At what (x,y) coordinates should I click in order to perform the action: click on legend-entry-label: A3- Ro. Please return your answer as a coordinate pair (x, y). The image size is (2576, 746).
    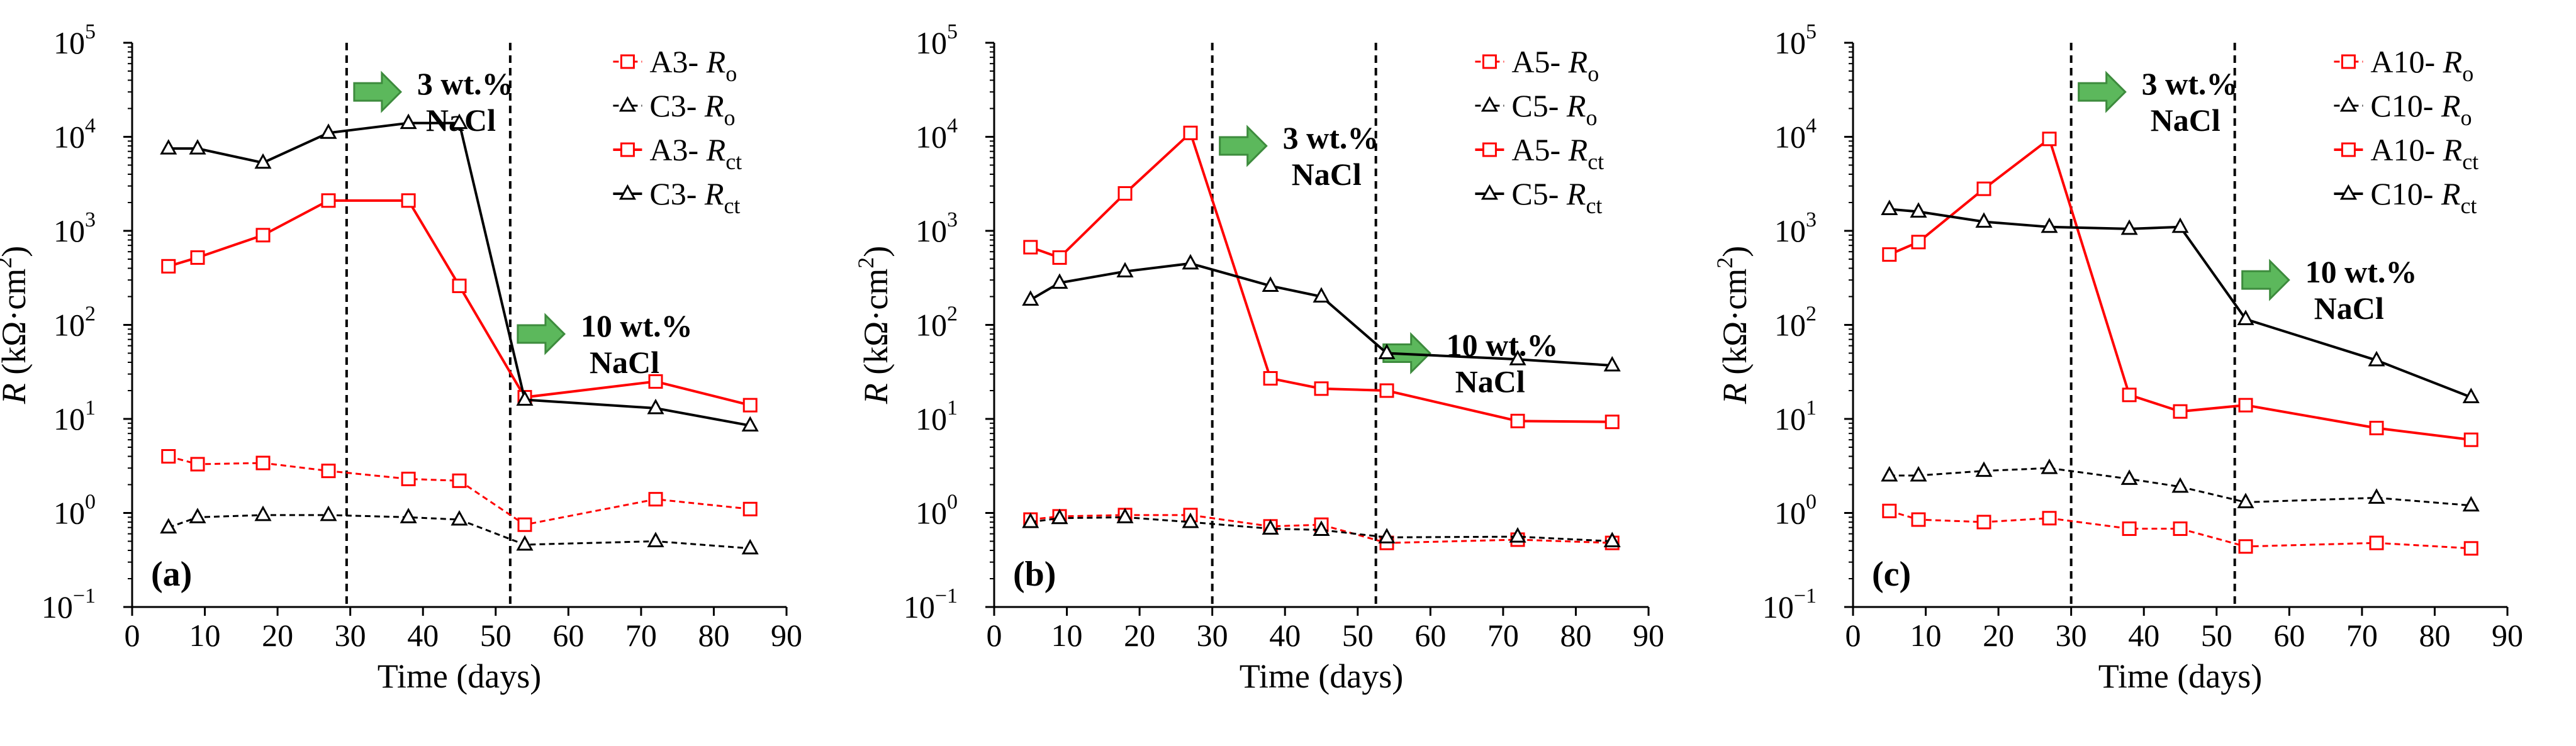
    Looking at the image, I should click on (693, 65).